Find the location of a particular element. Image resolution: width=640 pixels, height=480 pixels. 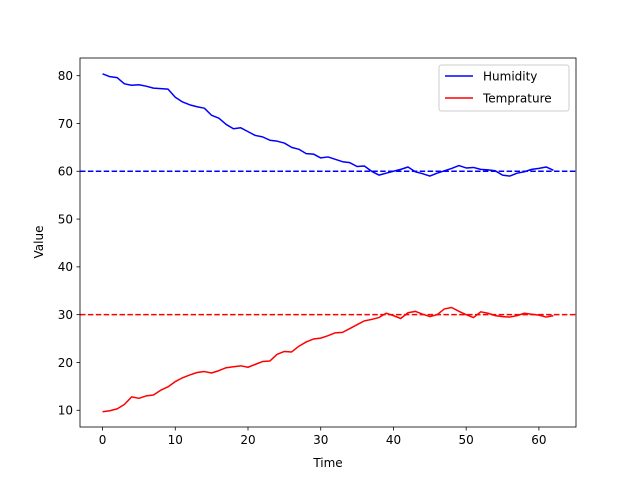

y-tick-label: 30 is located at coordinates (65, 315).